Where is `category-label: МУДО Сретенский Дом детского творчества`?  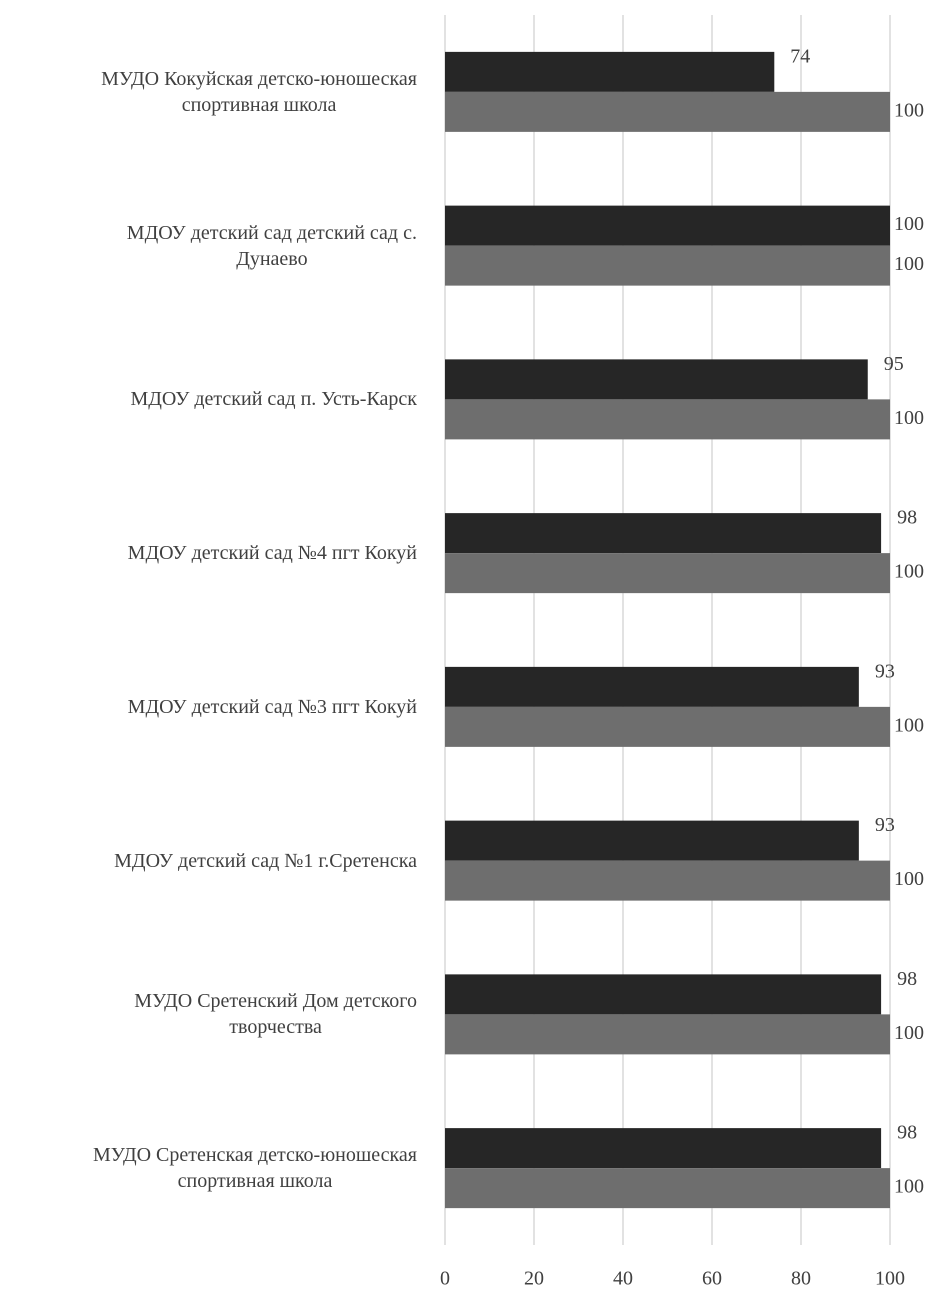
category-label: МУДО Сретенский Дом детского творчества is located at coordinates (275, 1014).